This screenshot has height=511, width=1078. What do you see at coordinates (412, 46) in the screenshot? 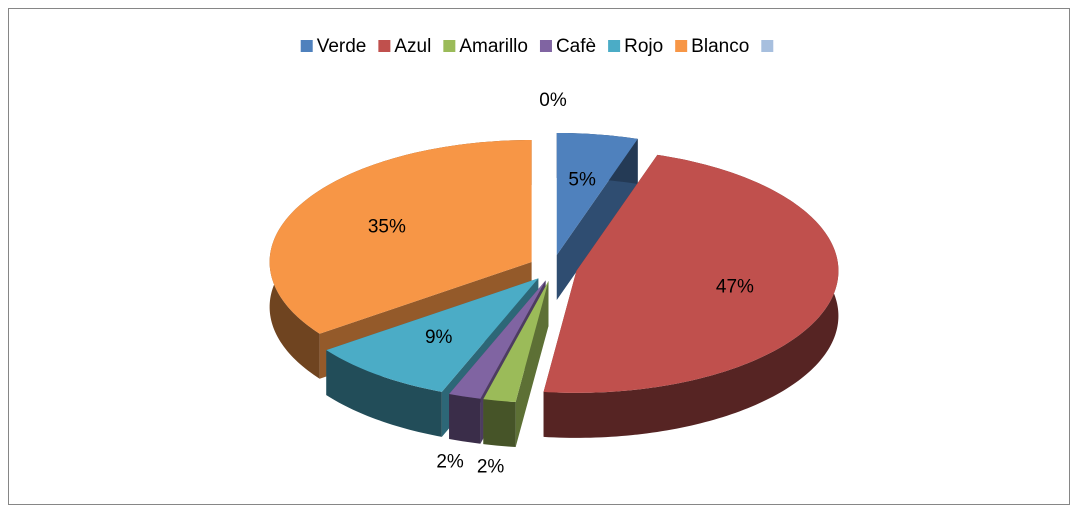
I see `legend-label: Azul` at bounding box center [412, 46].